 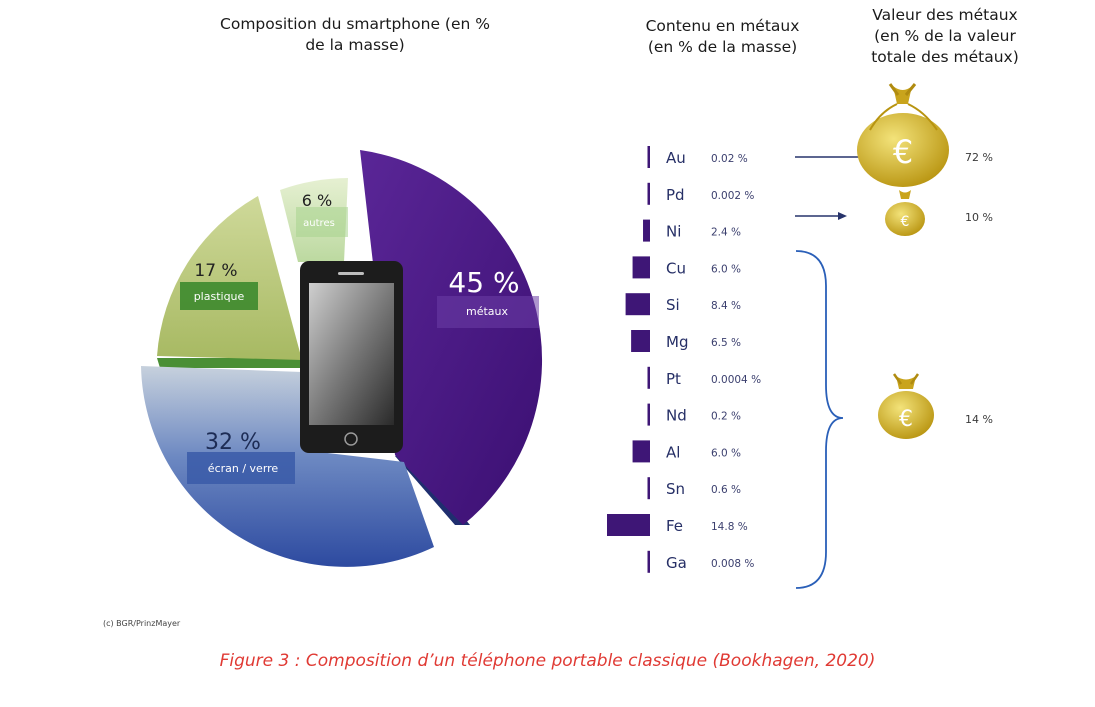 I want to click on metal-bar-cu, so click(x=641, y=267).